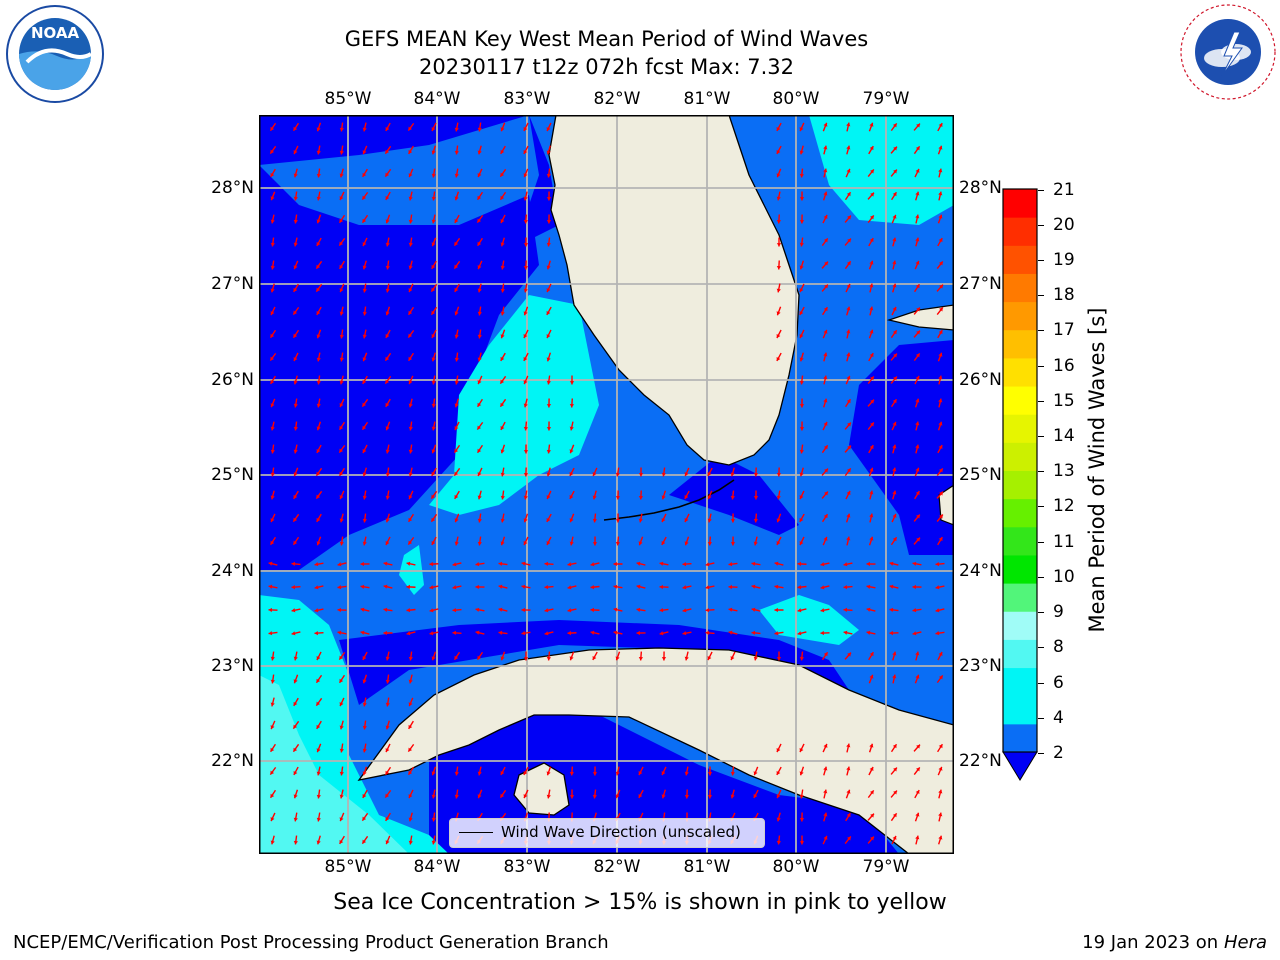 The image size is (1280, 960). Describe the element at coordinates (617, 867) in the screenshot. I see `lon-label-bottom-82w: 82°W` at that location.